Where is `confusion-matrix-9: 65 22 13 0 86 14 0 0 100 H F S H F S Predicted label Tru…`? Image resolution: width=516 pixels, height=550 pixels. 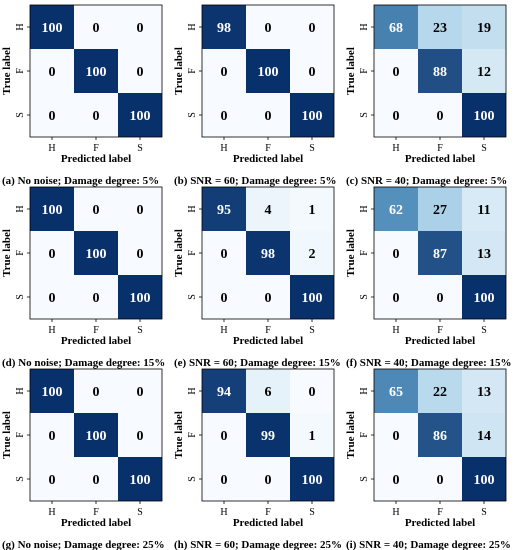
confusion-matrix-9: 65 22 13 0 86 14 0 0 100 H F S H F S Predicted label Tru… is located at coordinates (428, 459).